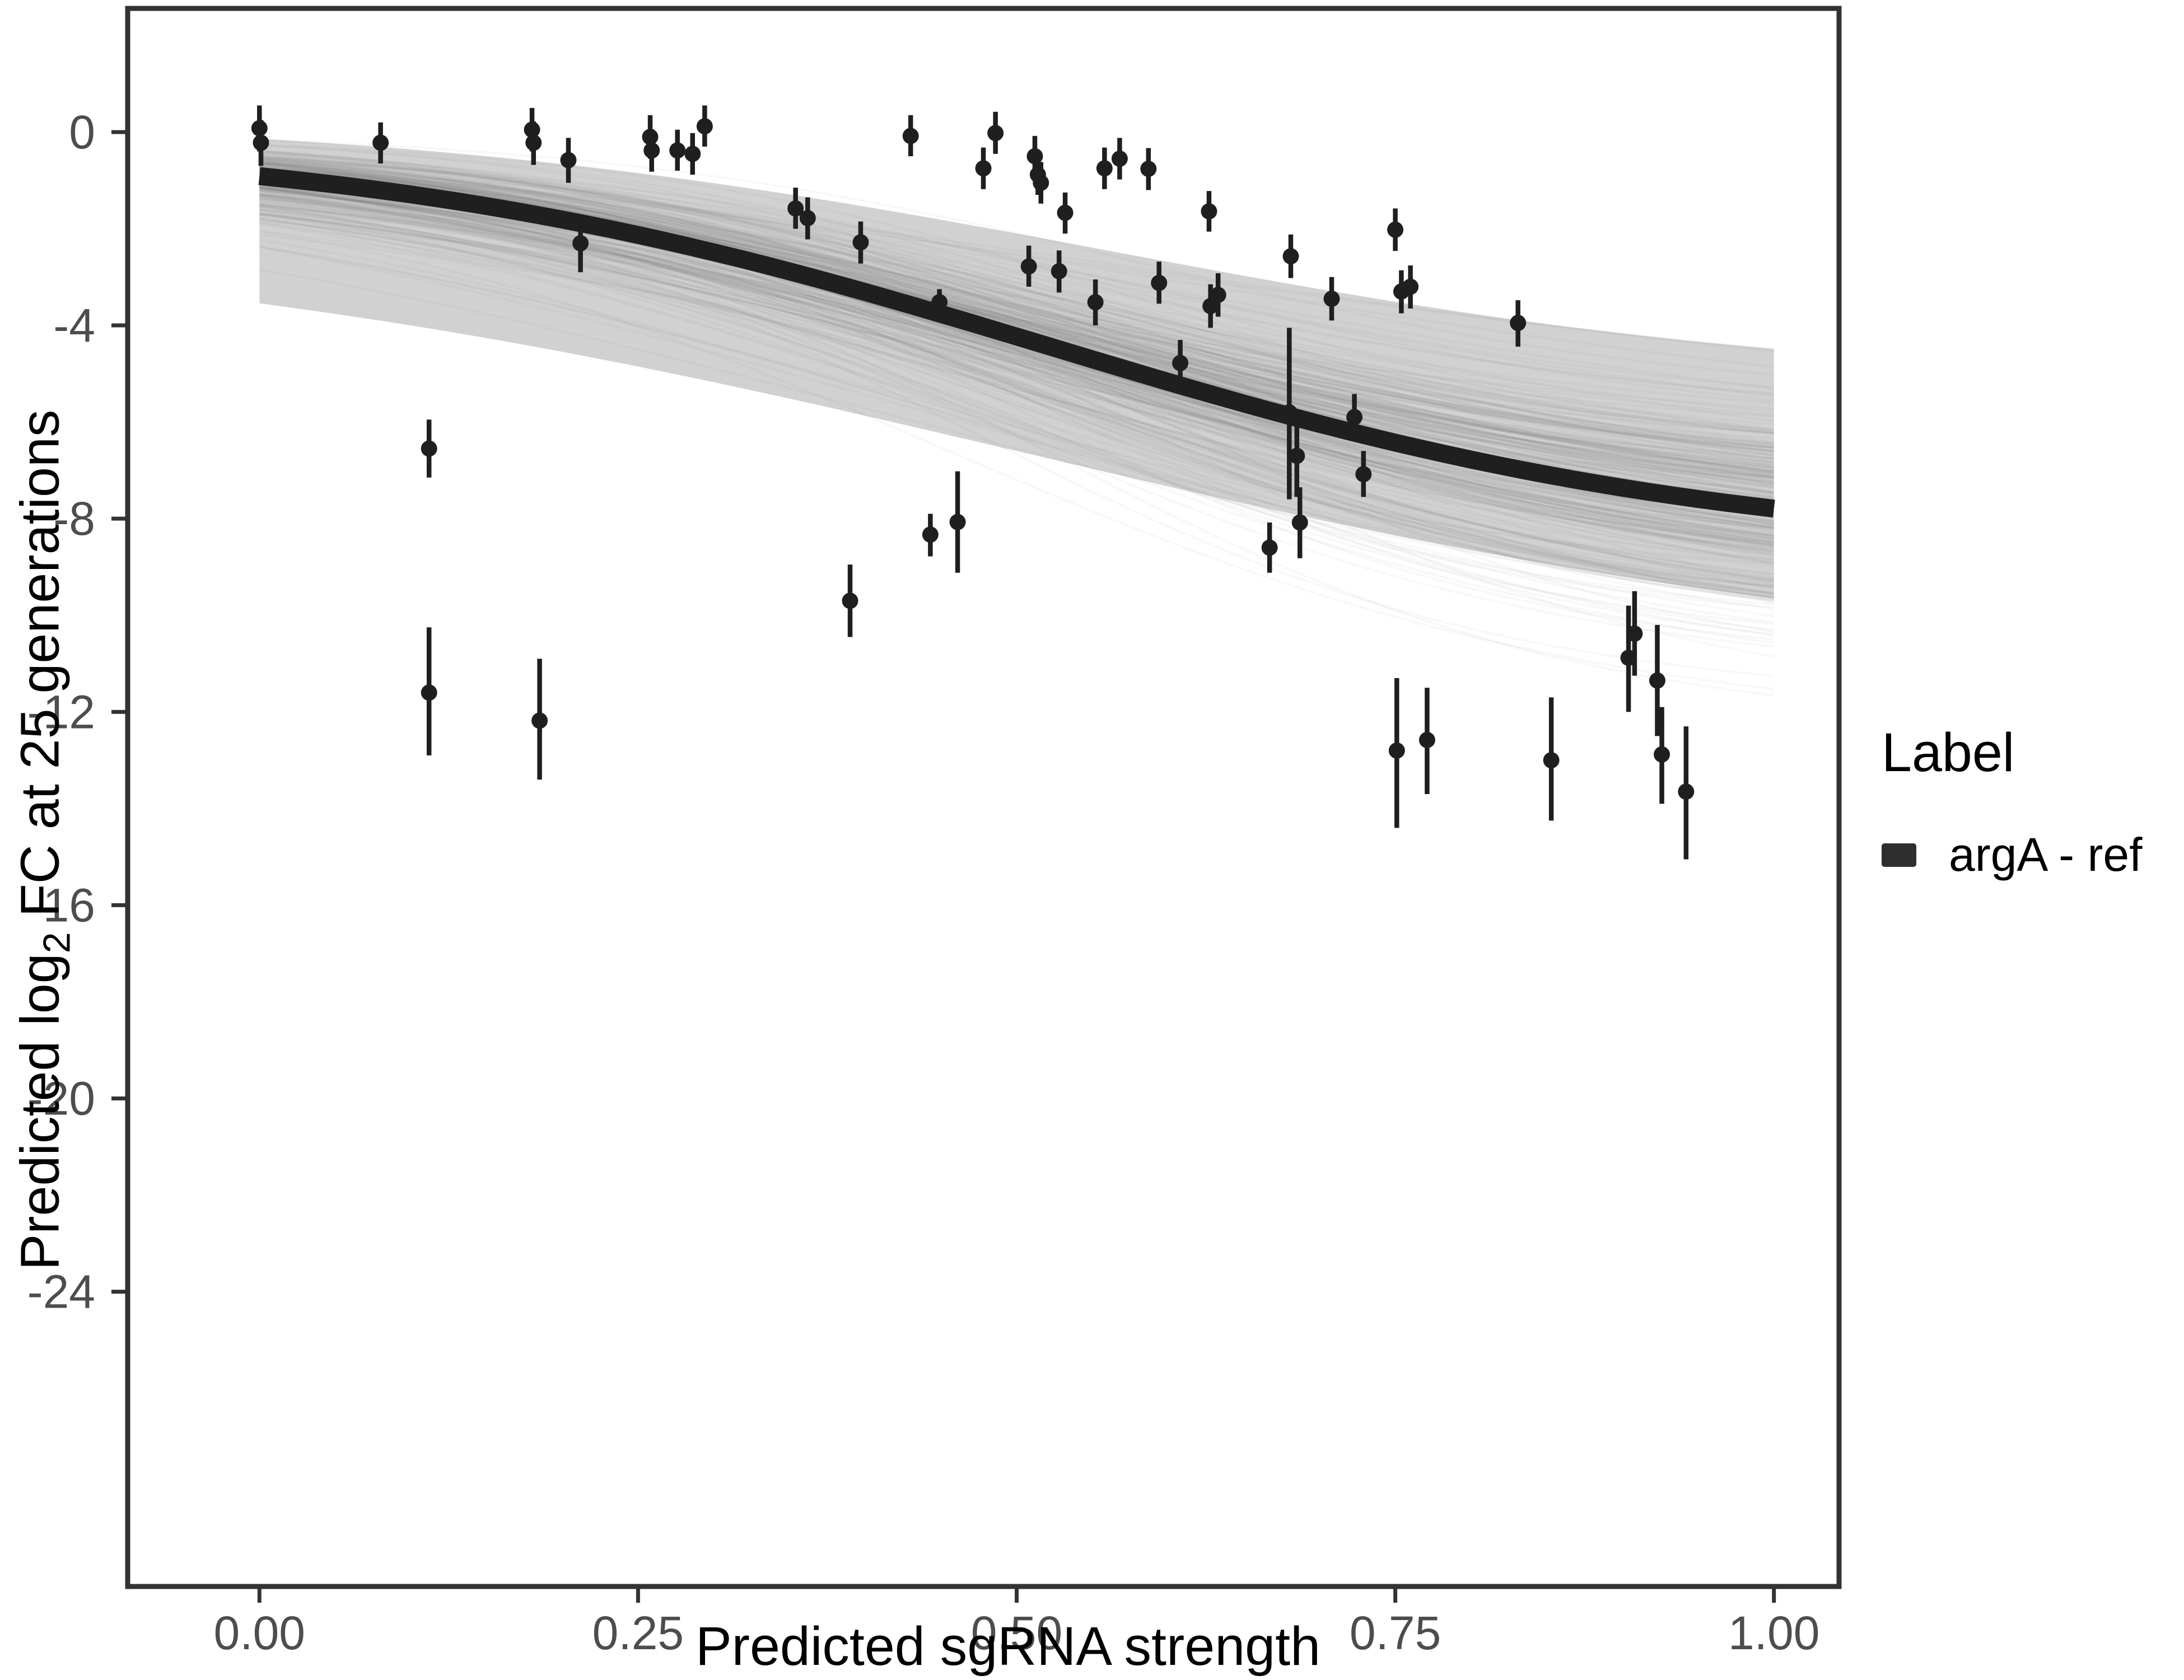  Describe the element at coordinates (1774, 1633) in the screenshot. I see `x-tick-label: 1.00` at that location.